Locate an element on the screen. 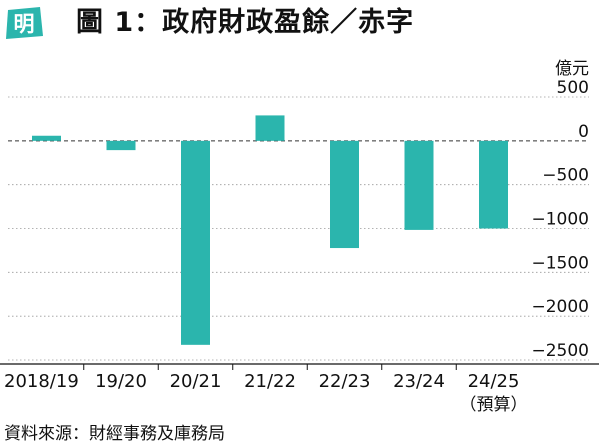 The image size is (599, 448). y-tick-label: −1000 is located at coordinates (560, 220).